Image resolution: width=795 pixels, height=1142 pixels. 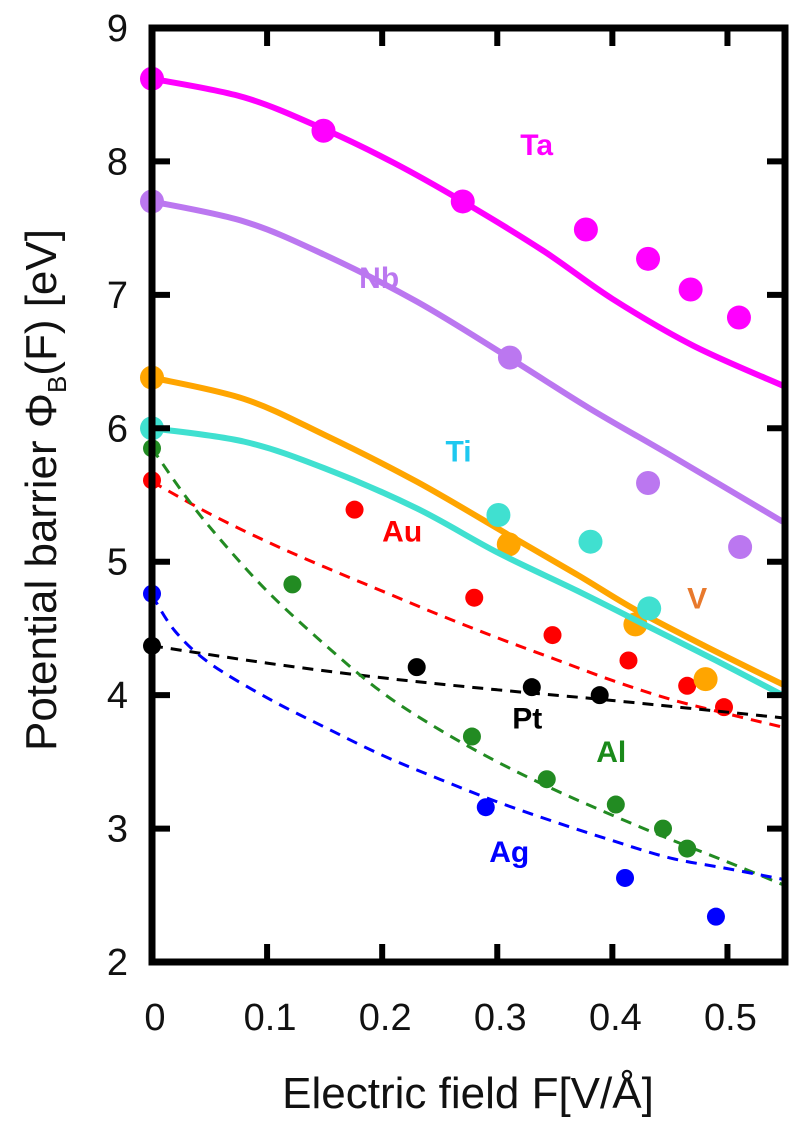 I want to click on y-axis-title-main: Potential barrier Φ, so click(x=41, y=572).